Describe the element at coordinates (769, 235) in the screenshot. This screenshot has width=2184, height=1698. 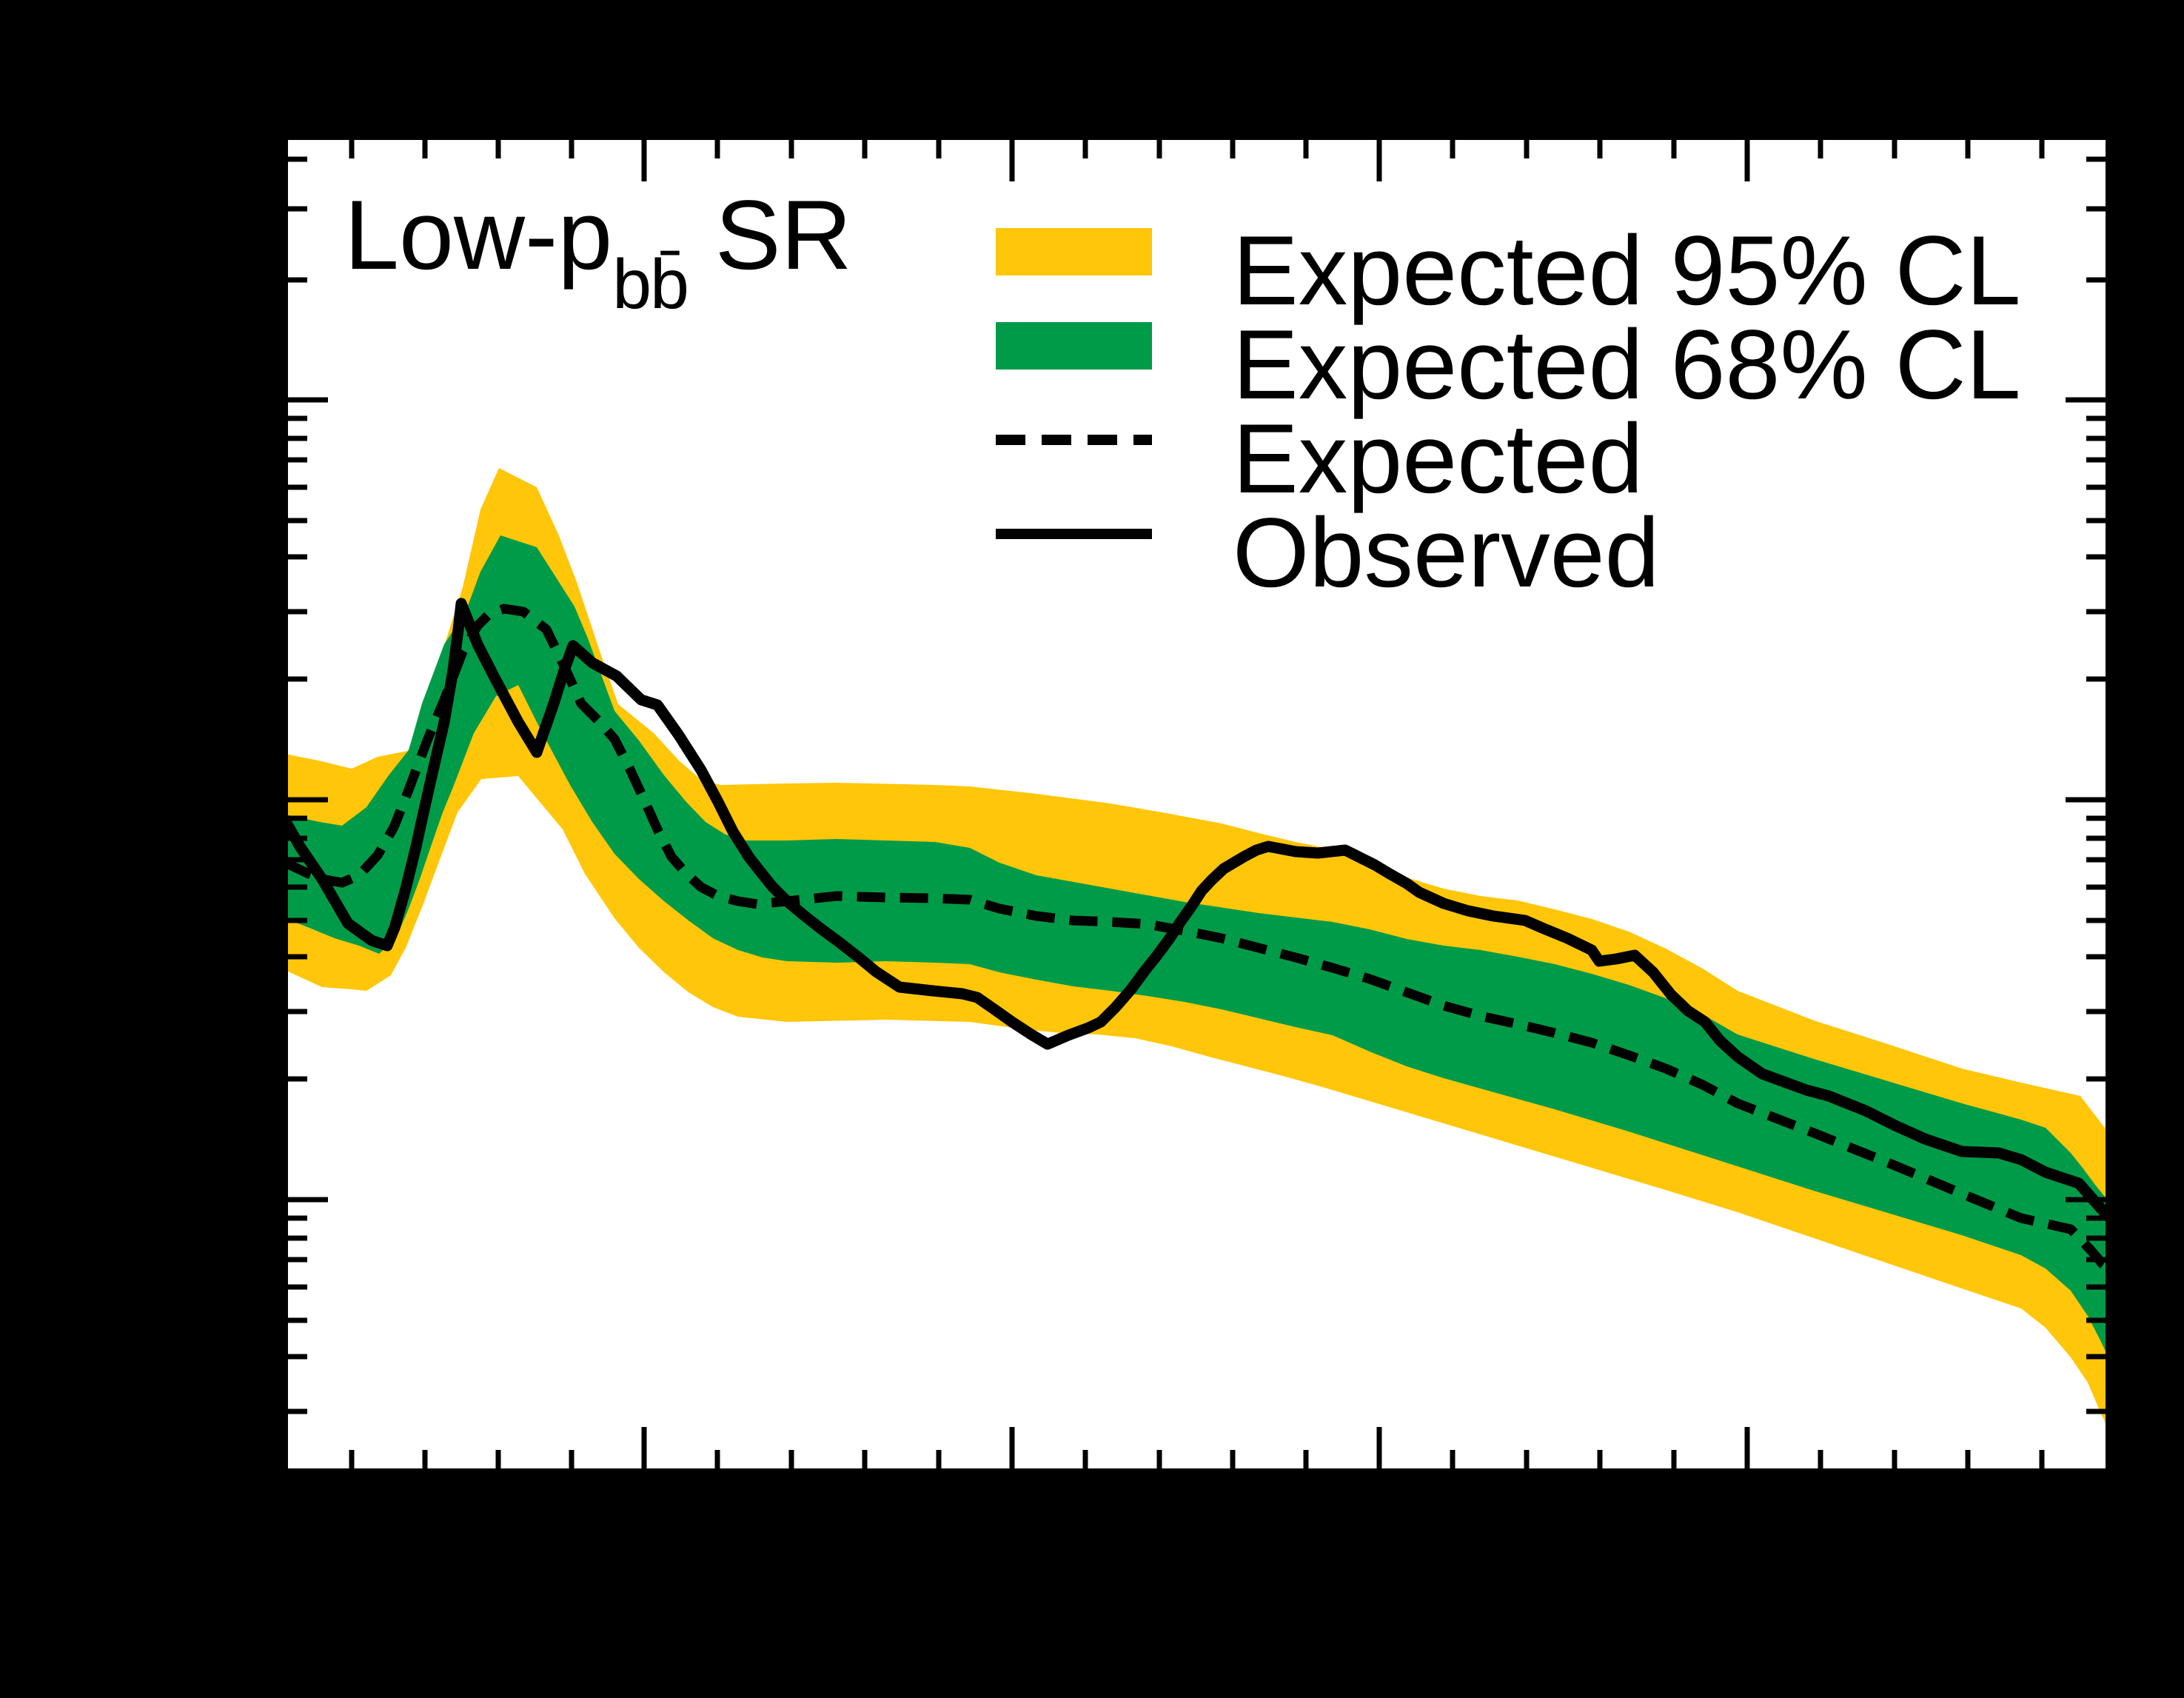
I see `plot-region-label-suffix: SR` at that location.